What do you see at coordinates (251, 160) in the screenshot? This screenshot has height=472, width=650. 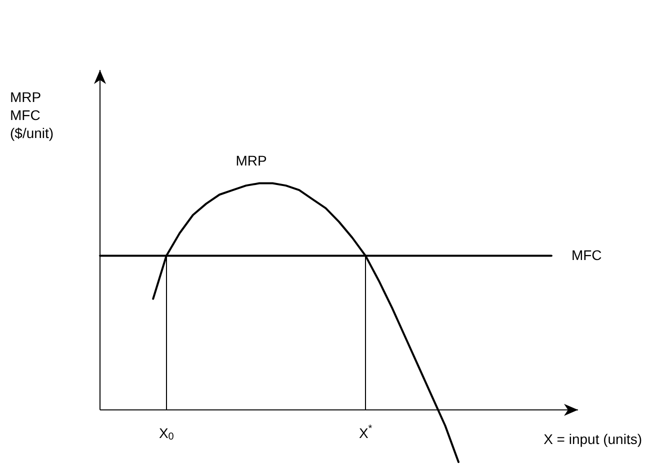 I see `text: MRP` at bounding box center [251, 160].